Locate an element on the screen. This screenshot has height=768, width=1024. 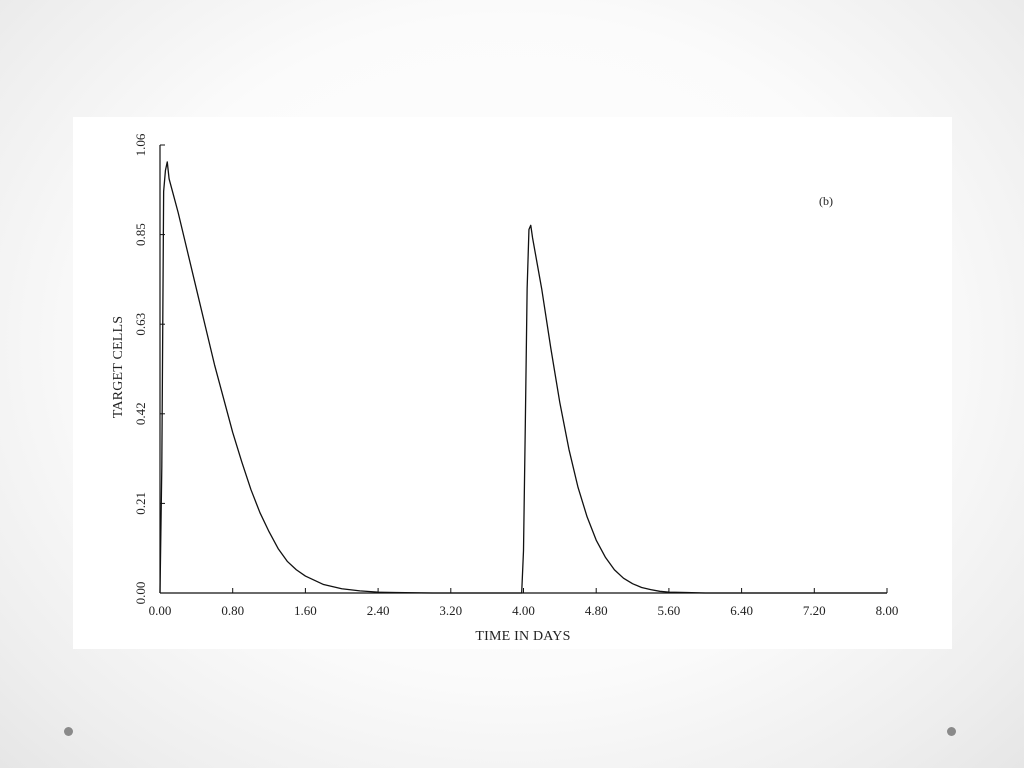
x-tick-label: 5.60 is located at coordinates (669, 610).